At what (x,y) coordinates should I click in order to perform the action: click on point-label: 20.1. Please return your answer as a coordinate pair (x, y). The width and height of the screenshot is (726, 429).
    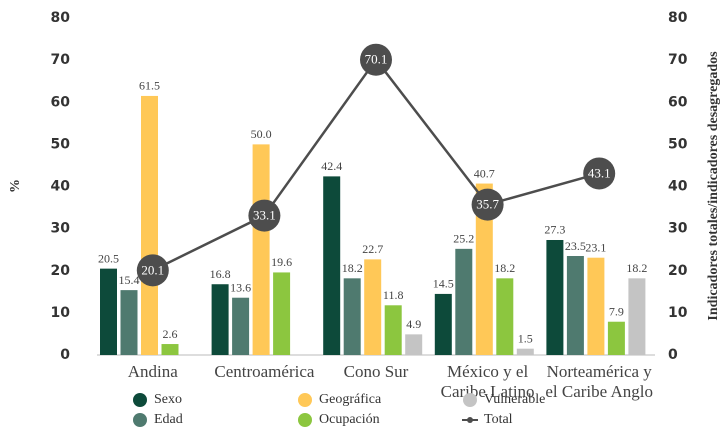
    Looking at the image, I should click on (152, 269).